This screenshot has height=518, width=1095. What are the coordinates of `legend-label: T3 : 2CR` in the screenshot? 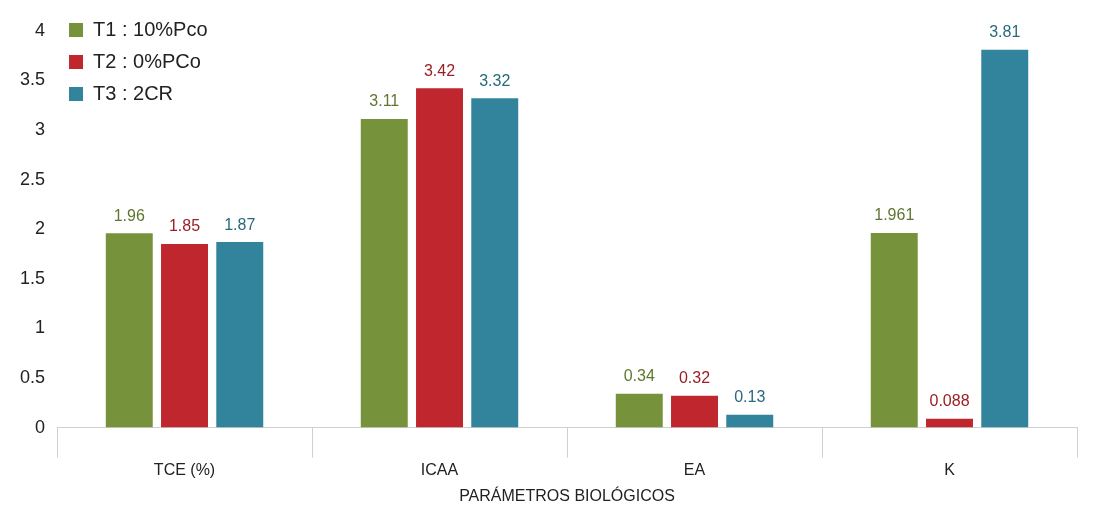 It's located at (133, 92).